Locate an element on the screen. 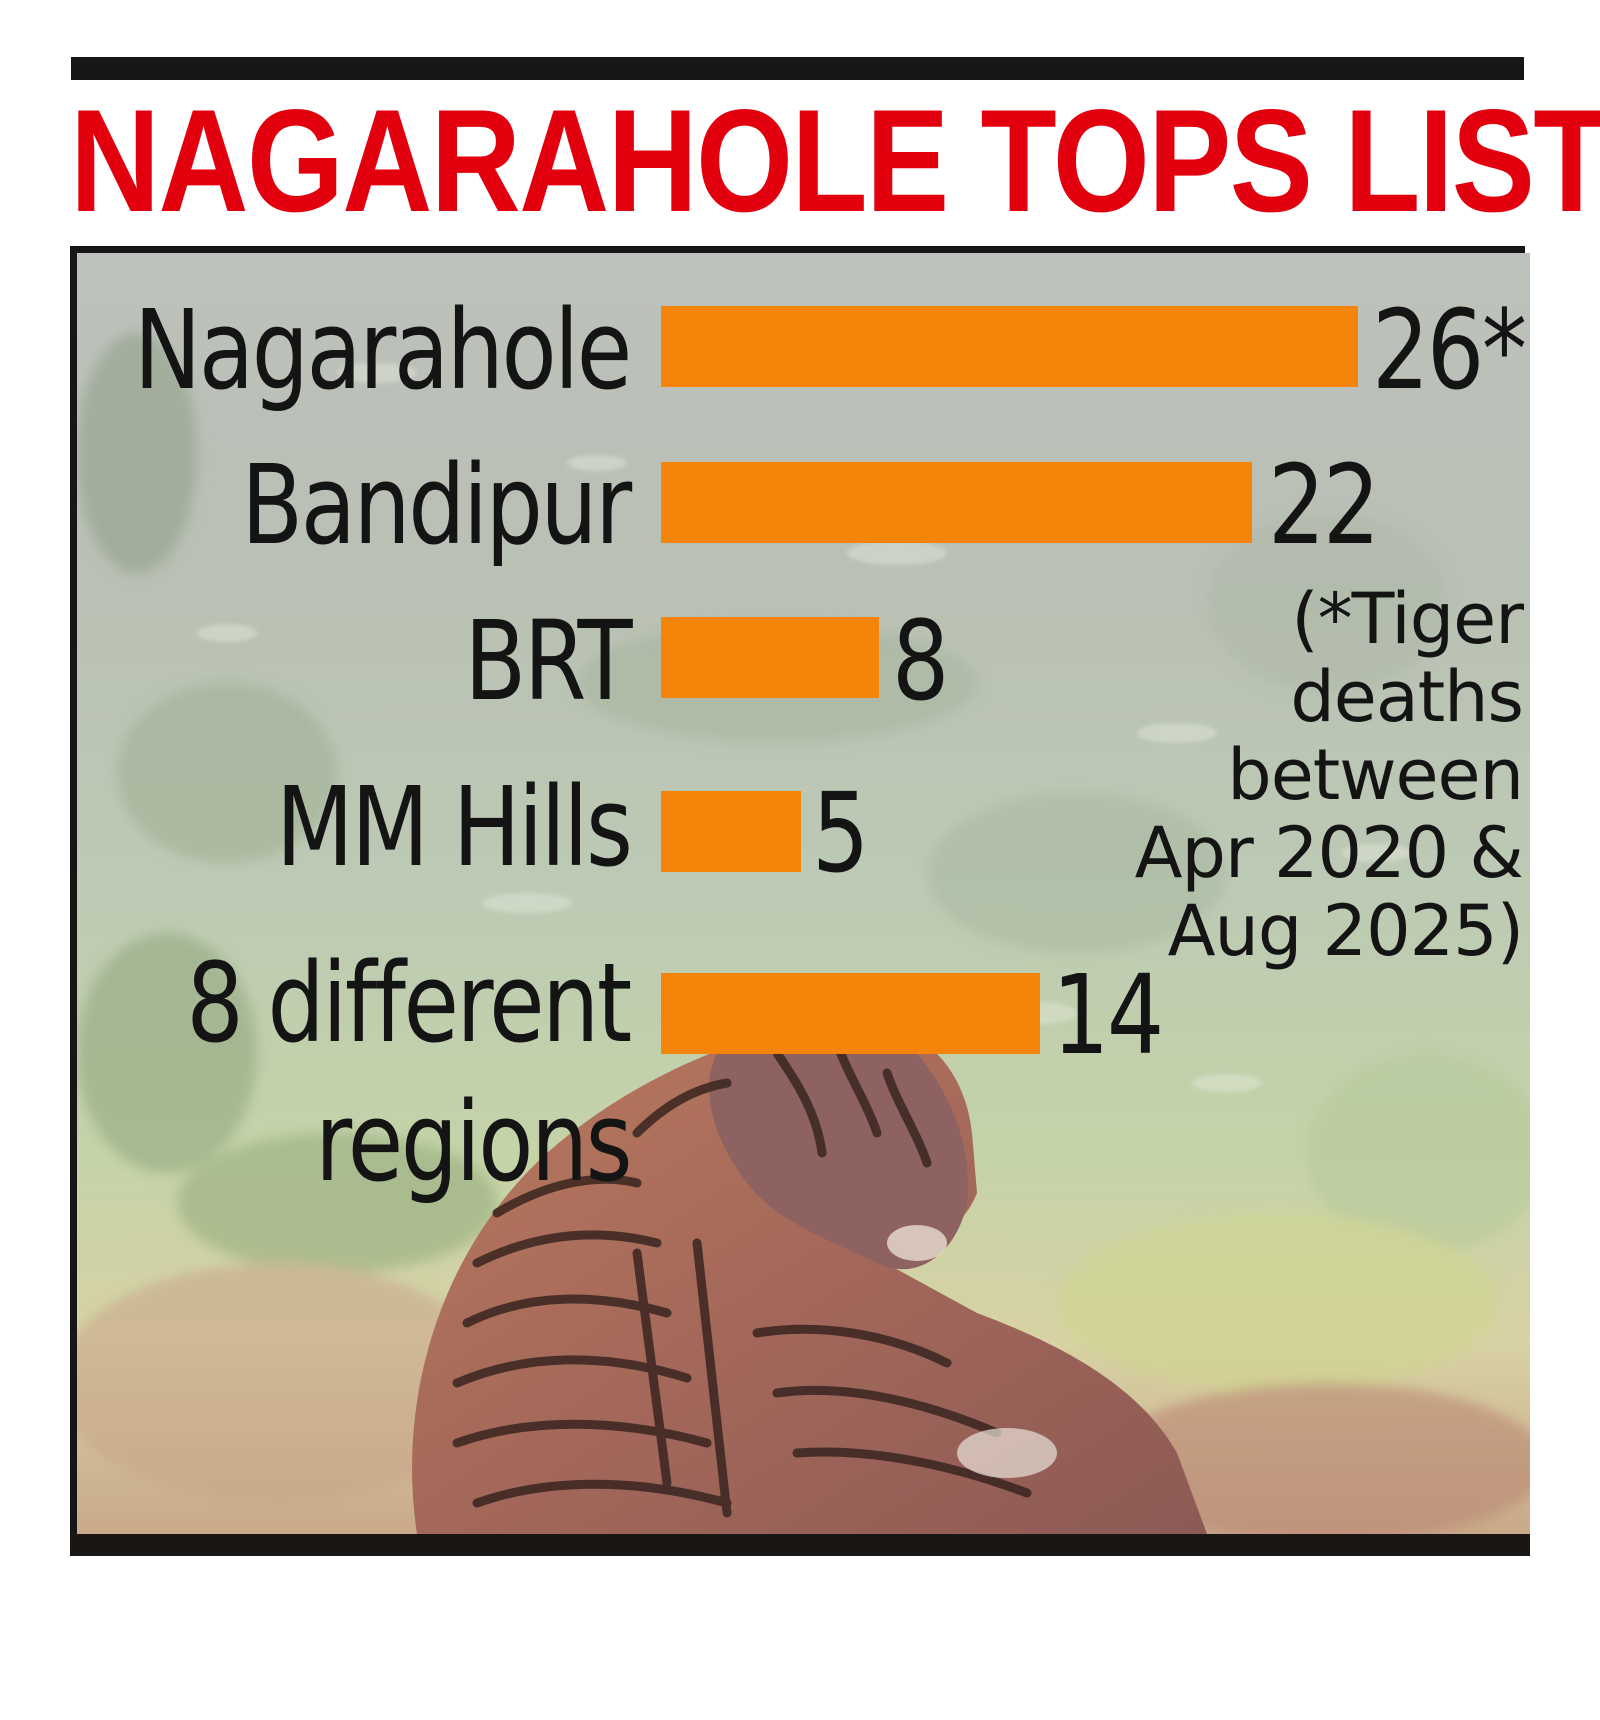  value-label-nagarahole: 26* is located at coordinates (1449, 350).